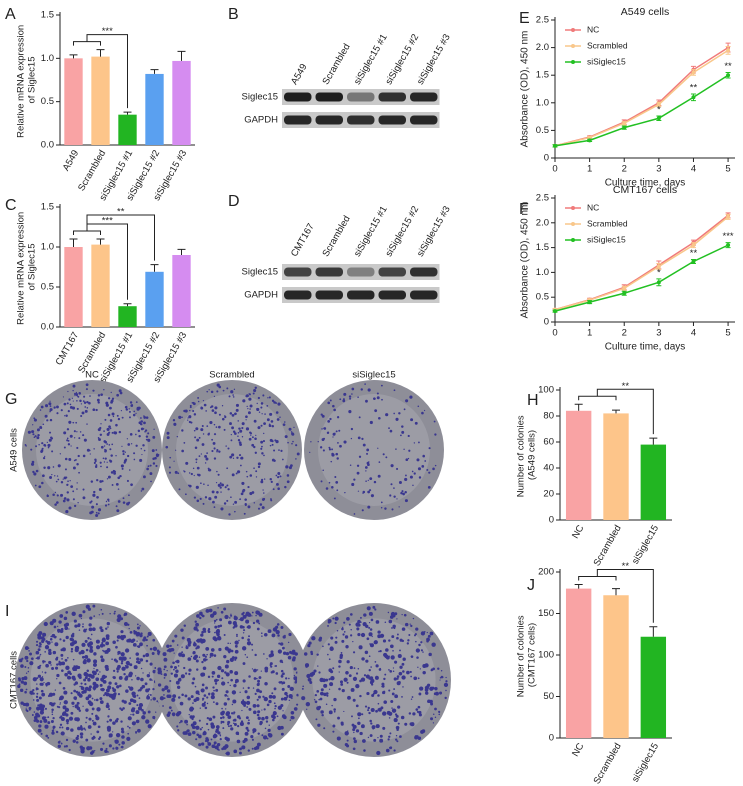 This screenshot has width=743, height=786. Describe the element at coordinates (542, 222) in the screenshot. I see `y-tick-label: 2.0` at that location.